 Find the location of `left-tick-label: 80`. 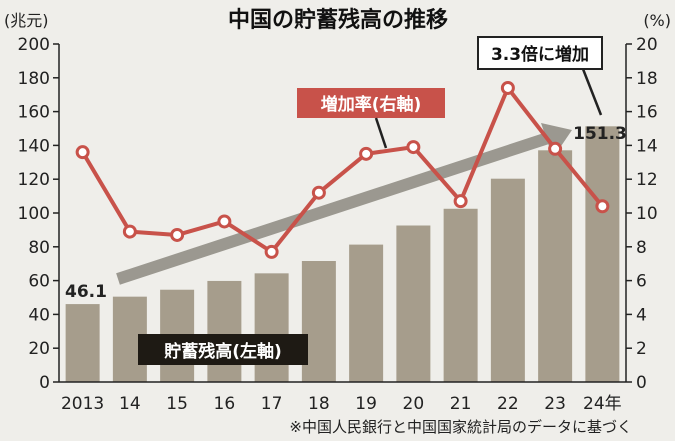

left-tick-label: 80 is located at coordinates (39, 248).